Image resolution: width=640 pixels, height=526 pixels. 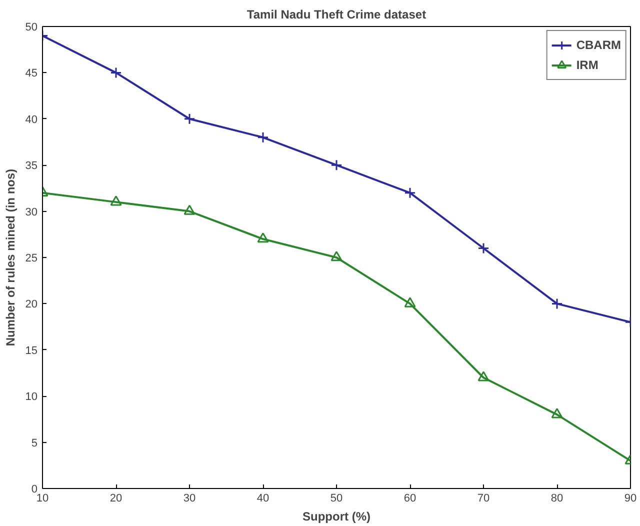 I want to click on y-tick-label: 20, so click(x=31, y=304).